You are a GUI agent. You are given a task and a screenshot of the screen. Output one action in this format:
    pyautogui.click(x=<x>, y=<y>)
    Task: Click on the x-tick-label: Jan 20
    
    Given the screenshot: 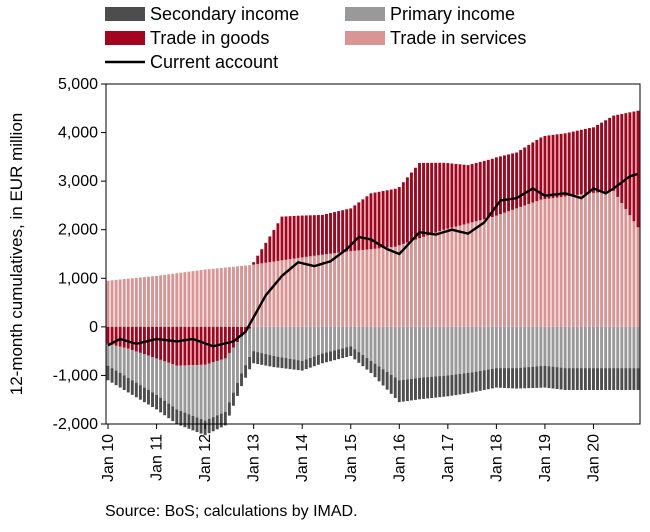 What is the action you would take?
    pyautogui.click(x=593, y=458)
    